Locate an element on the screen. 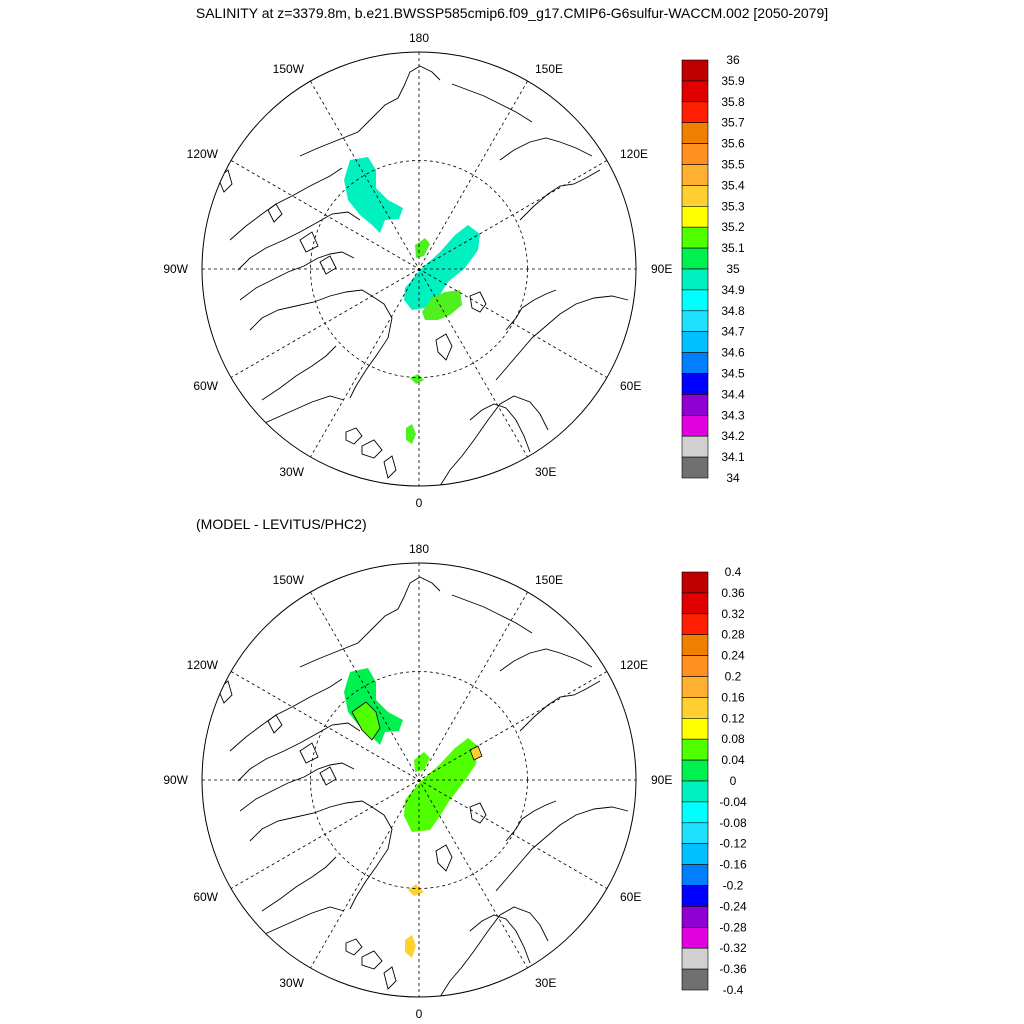  lon-label-150e-bottom: 150E is located at coordinates (549, 580).